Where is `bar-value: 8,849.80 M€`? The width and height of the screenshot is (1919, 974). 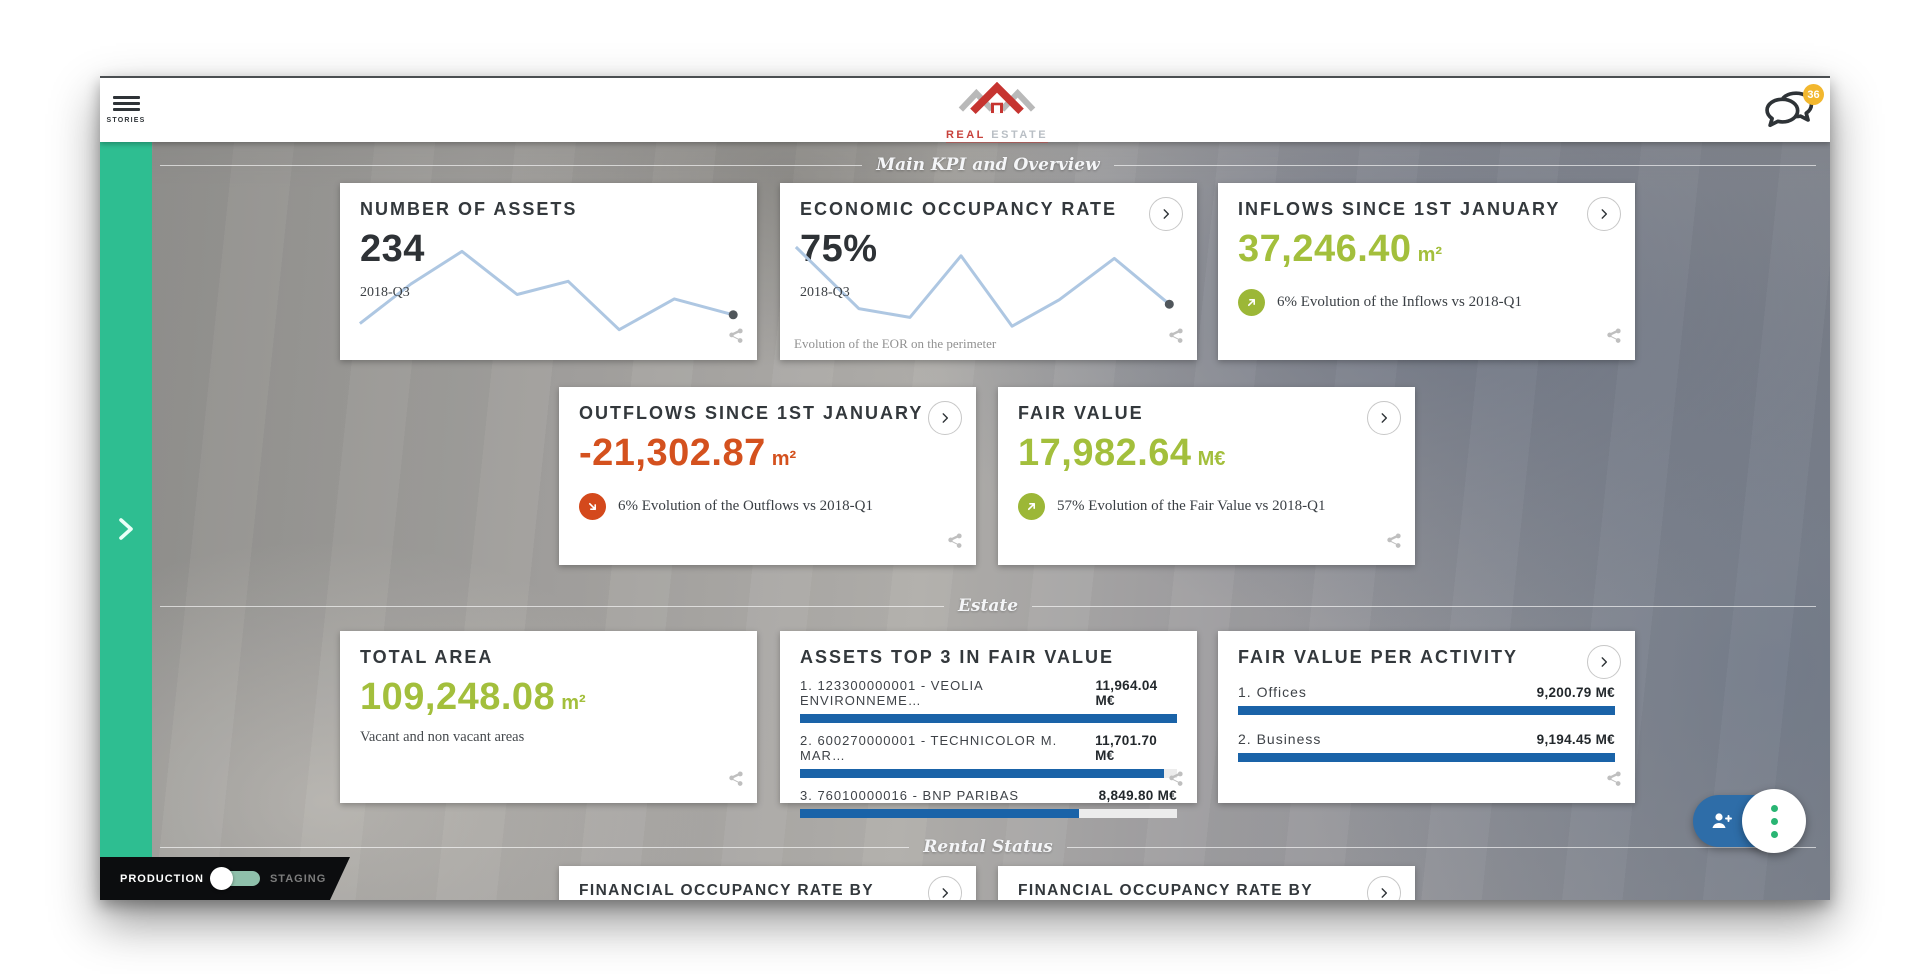 bar-value: 8,849.80 M€ is located at coordinates (1137, 795).